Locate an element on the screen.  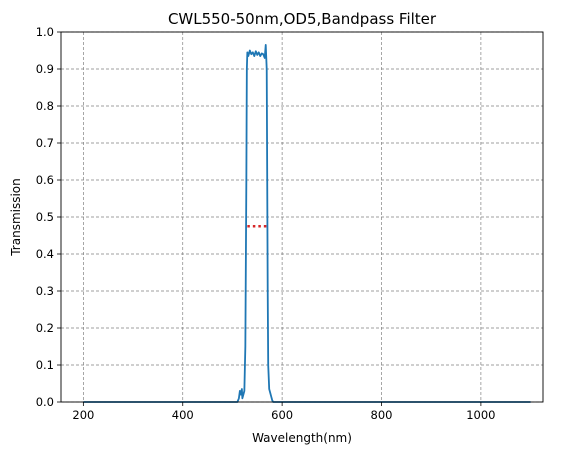
x-tick-label: 400 is located at coordinates (183, 415).